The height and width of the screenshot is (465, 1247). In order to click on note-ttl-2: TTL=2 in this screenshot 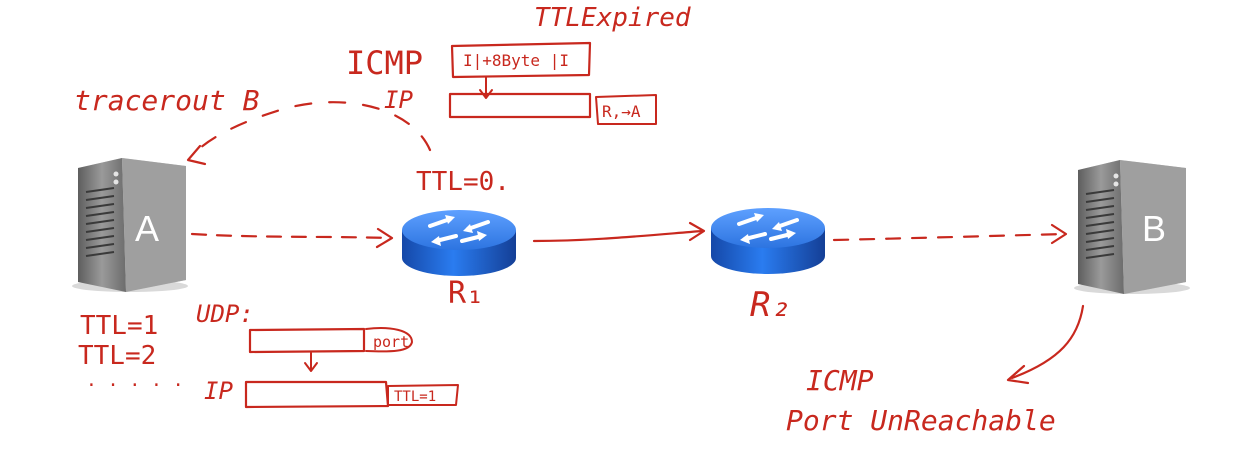, I will do `click(117, 356)`.